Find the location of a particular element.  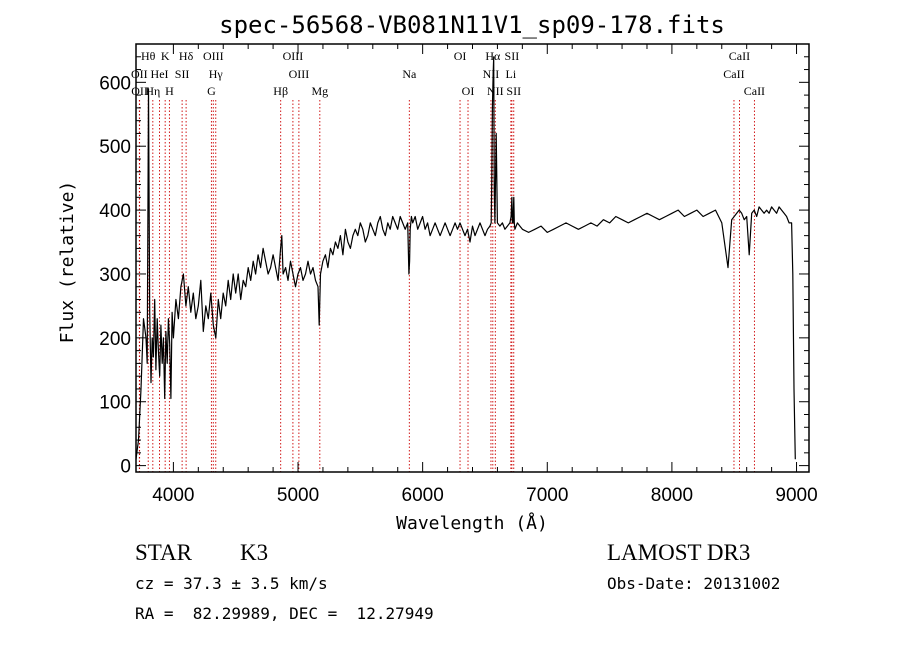

x-tick-label: 5000 is located at coordinates (298, 495).